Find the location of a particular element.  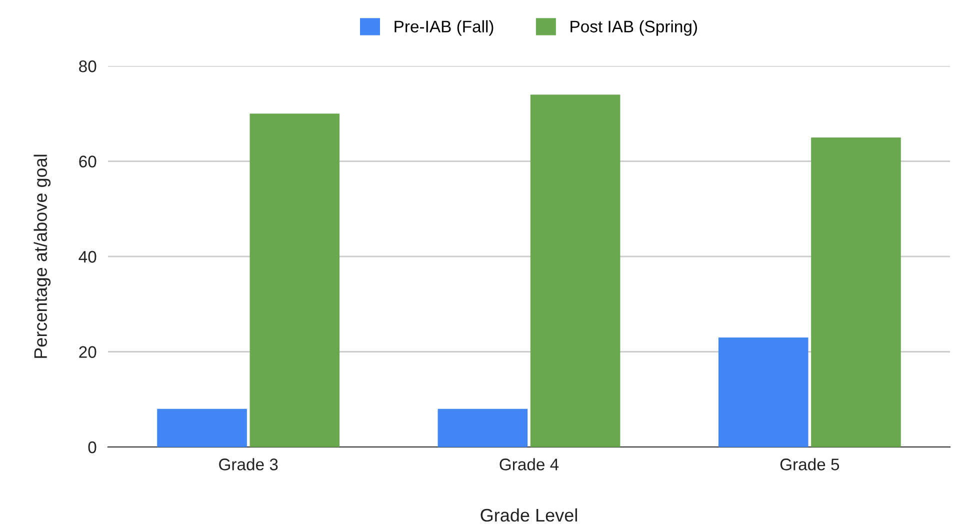

legend-label: Post IAB (Spring) is located at coordinates (633, 28).